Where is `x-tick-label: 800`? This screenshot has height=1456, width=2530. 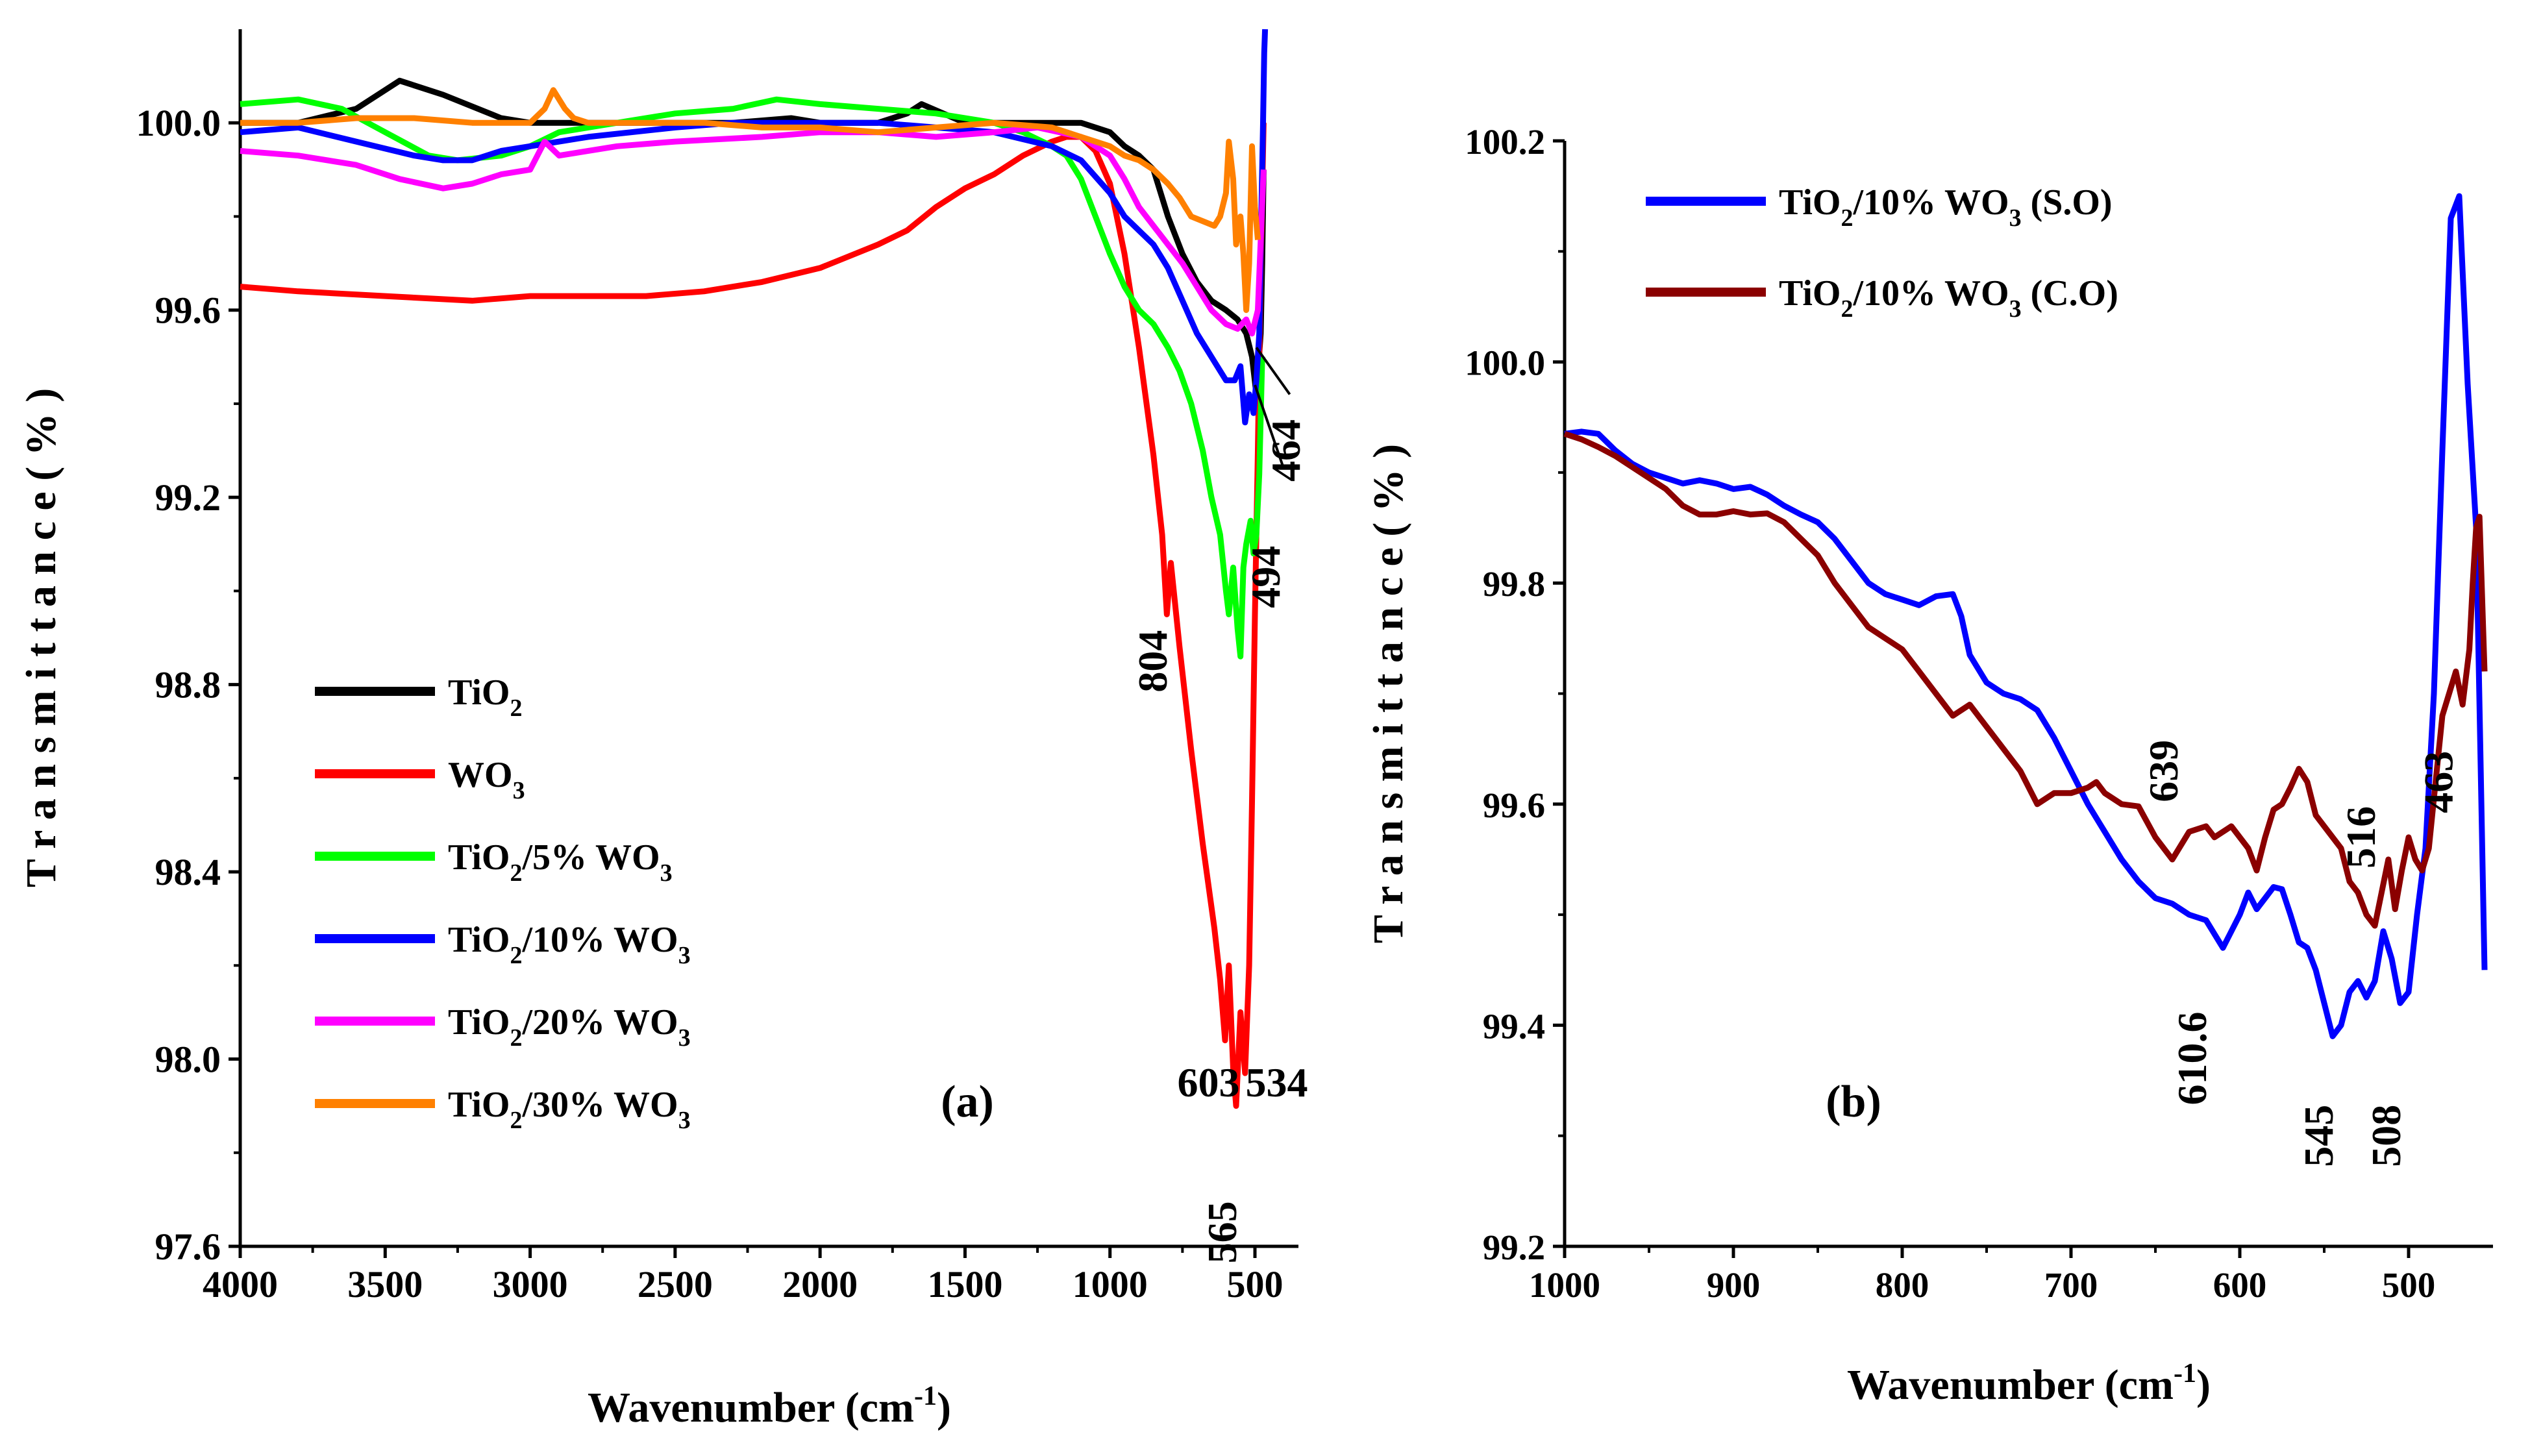 x-tick-label: 800 is located at coordinates (1902, 1285).